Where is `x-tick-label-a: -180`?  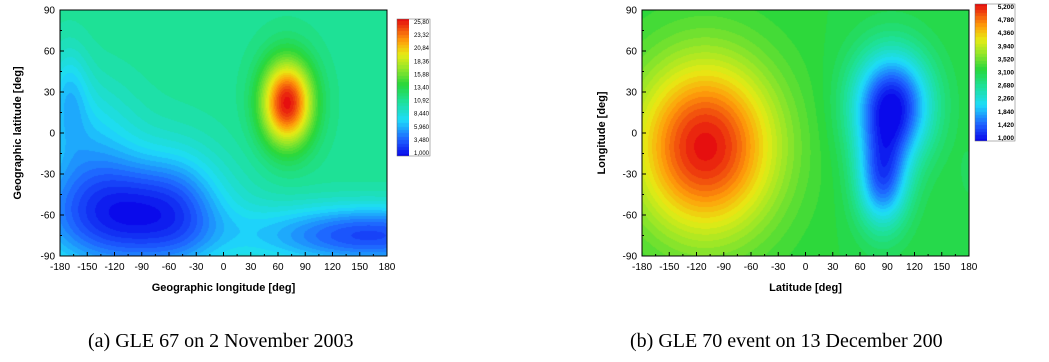 x-tick-label-a: -180 is located at coordinates (60, 267).